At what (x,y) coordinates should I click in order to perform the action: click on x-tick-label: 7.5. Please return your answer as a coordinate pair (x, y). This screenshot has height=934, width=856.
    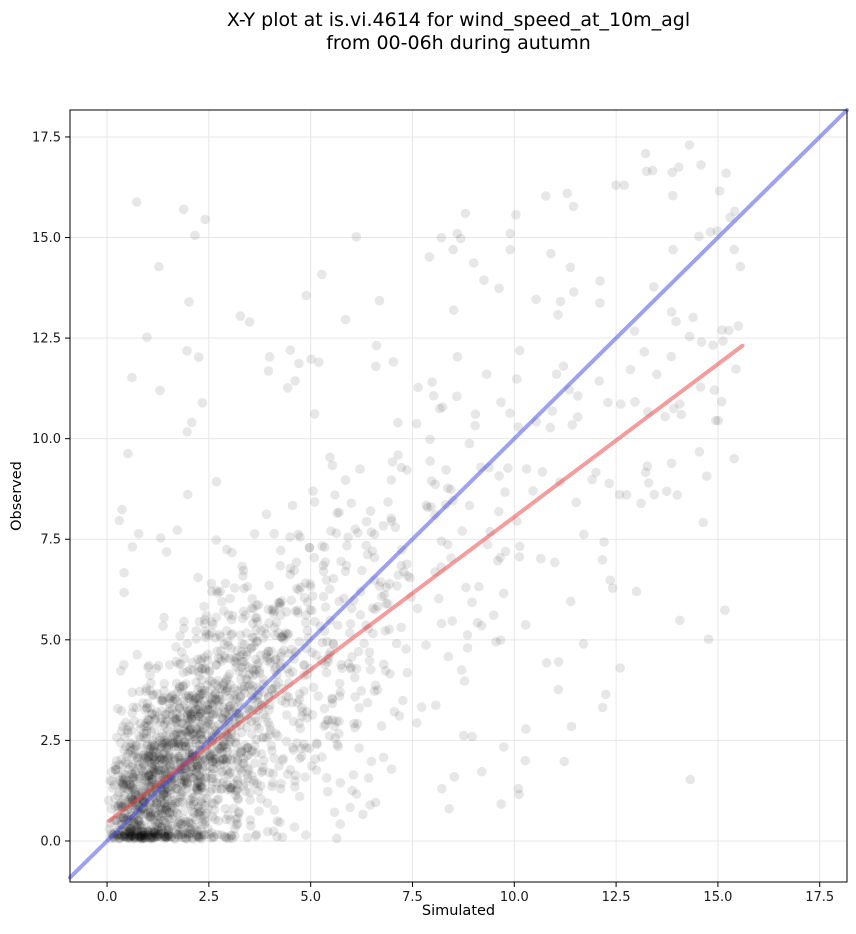
    Looking at the image, I should click on (412, 897).